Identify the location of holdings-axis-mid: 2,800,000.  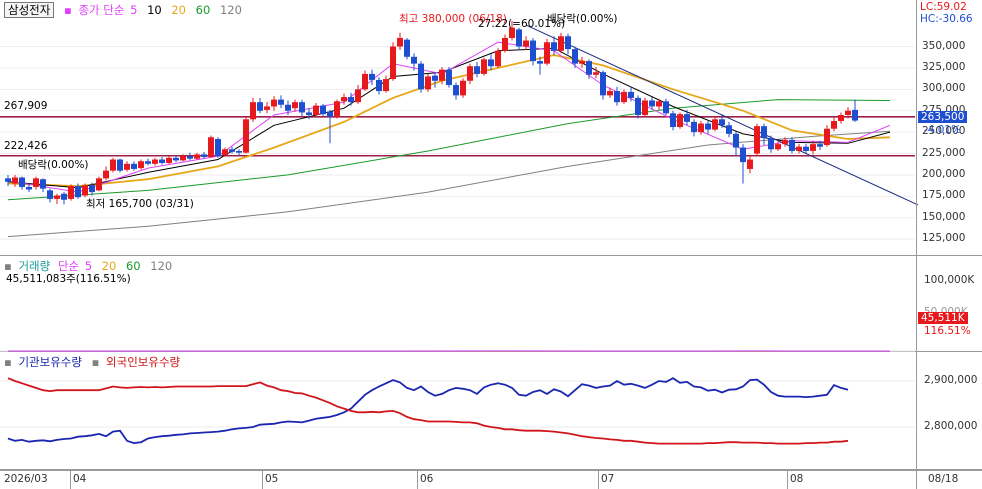
(951, 426).